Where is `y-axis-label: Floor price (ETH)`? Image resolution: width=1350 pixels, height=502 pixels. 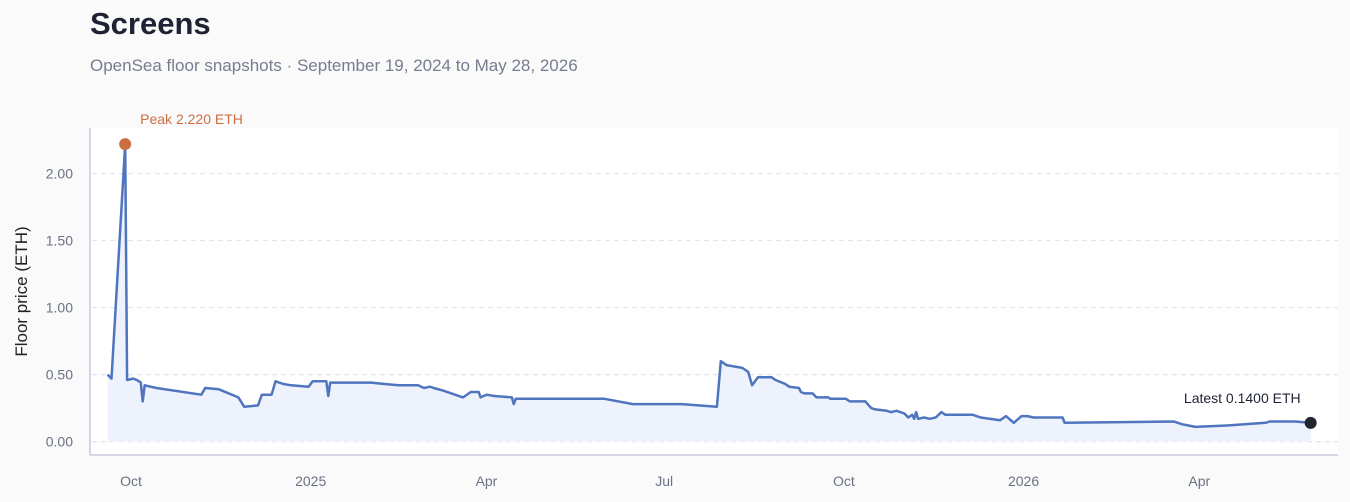
y-axis-label: Floor price (ETH) is located at coordinates (21, 291).